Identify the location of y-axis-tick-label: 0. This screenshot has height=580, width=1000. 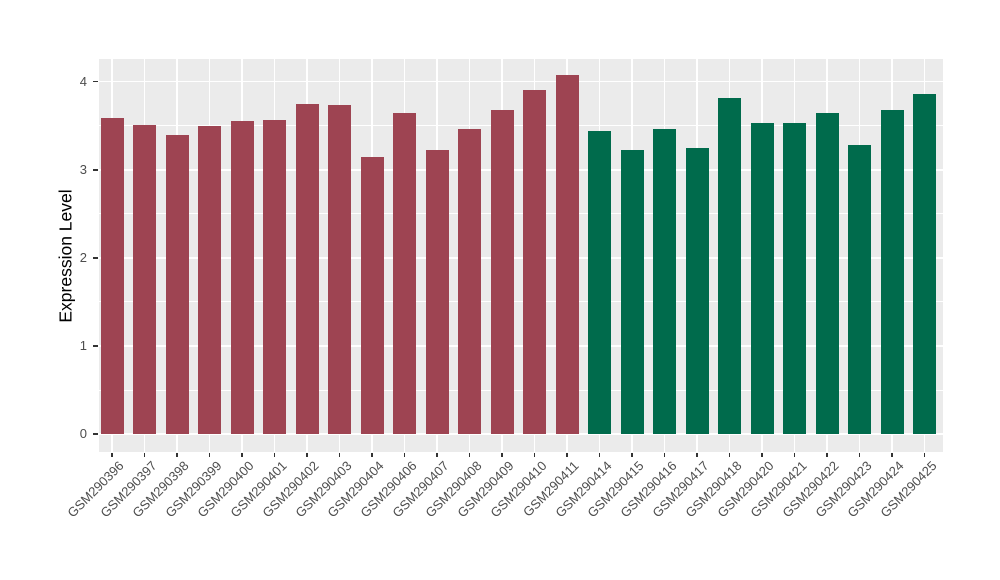
(83, 433).